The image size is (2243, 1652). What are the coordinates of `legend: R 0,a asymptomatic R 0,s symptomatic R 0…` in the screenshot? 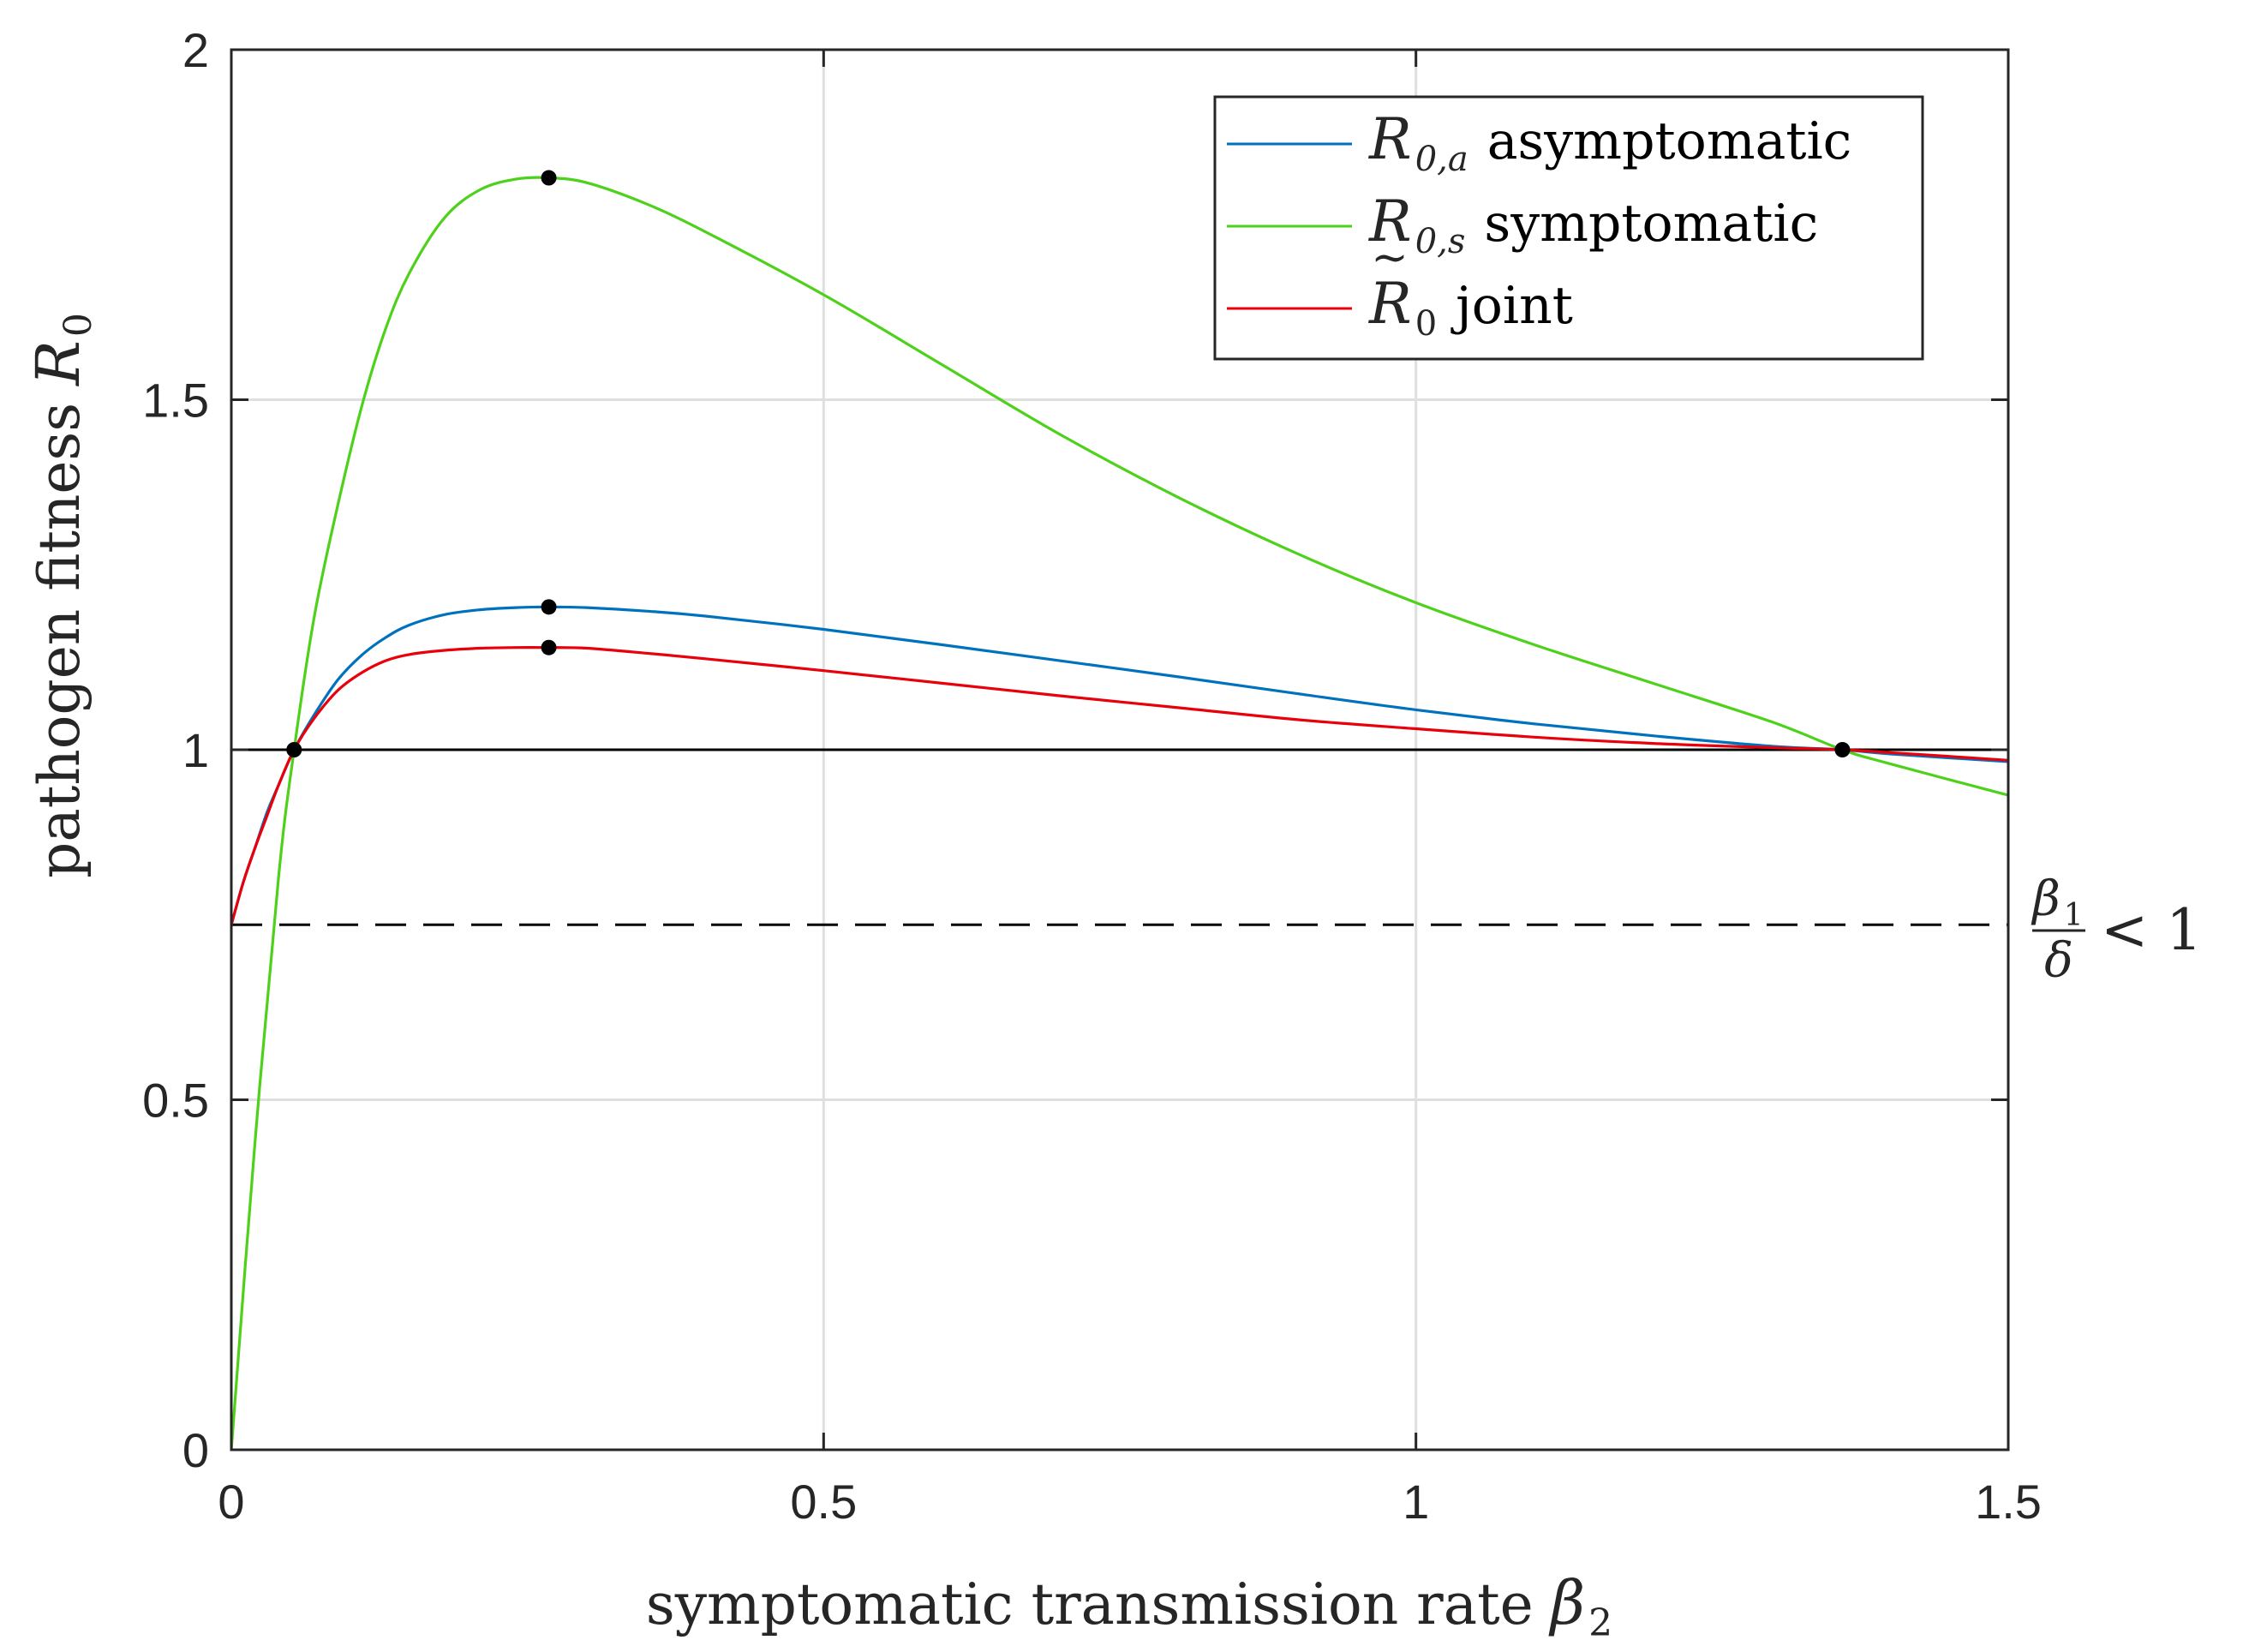 It's located at (1568, 228).